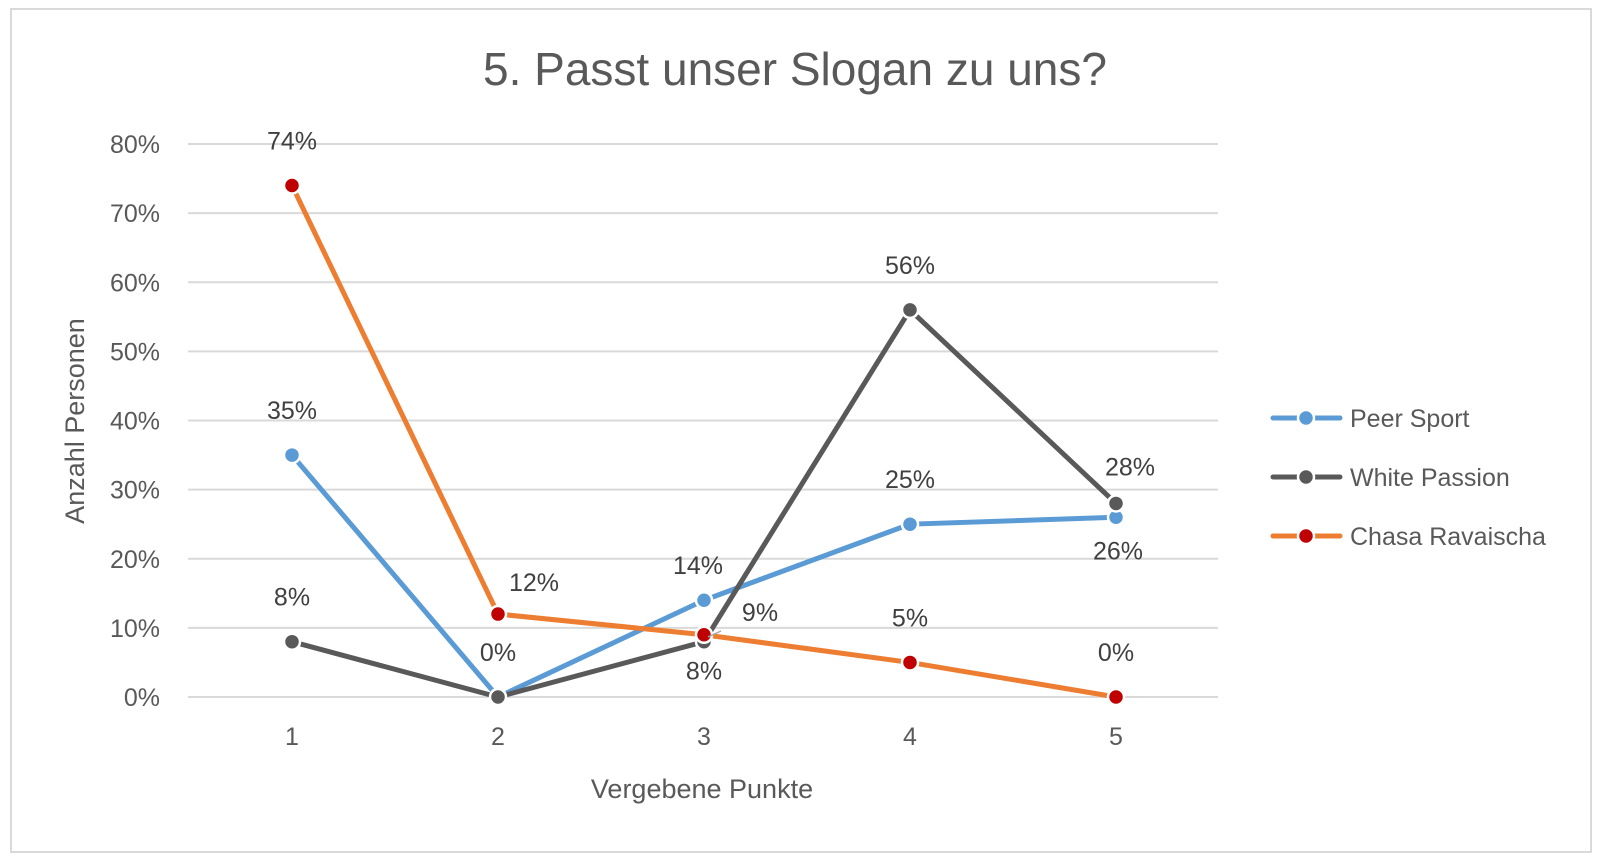  What do you see at coordinates (292, 141) in the screenshot?
I see `data-label: 74%` at bounding box center [292, 141].